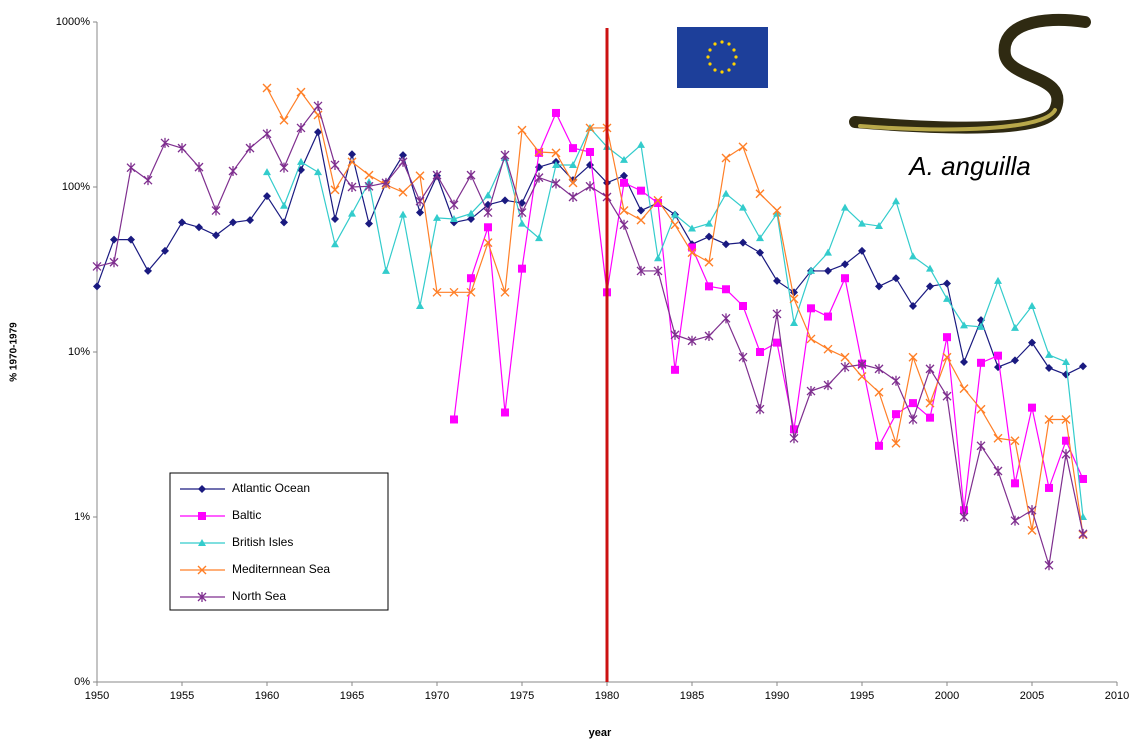 The width and height of the screenshot is (1144, 740). What do you see at coordinates (968, 166) in the screenshot?
I see `annotation: A. anguilla` at bounding box center [968, 166].